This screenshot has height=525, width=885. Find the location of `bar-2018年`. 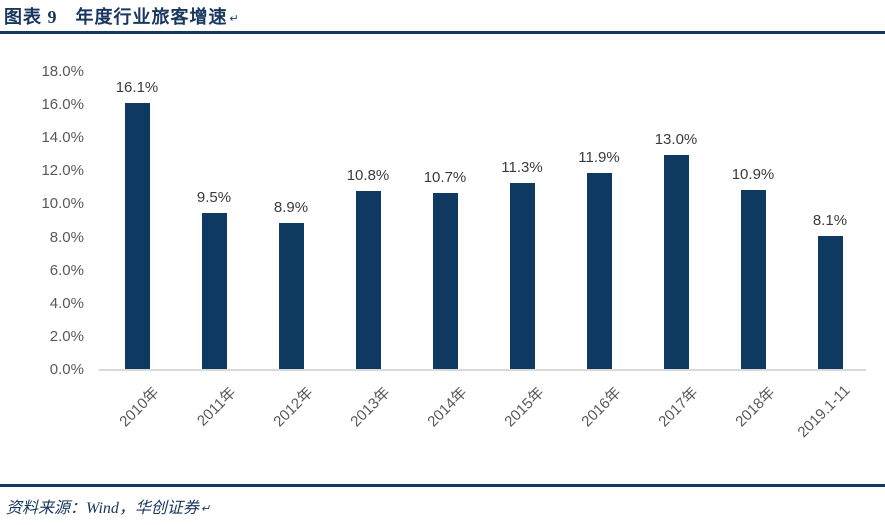

bar-2018年 is located at coordinates (753, 279).